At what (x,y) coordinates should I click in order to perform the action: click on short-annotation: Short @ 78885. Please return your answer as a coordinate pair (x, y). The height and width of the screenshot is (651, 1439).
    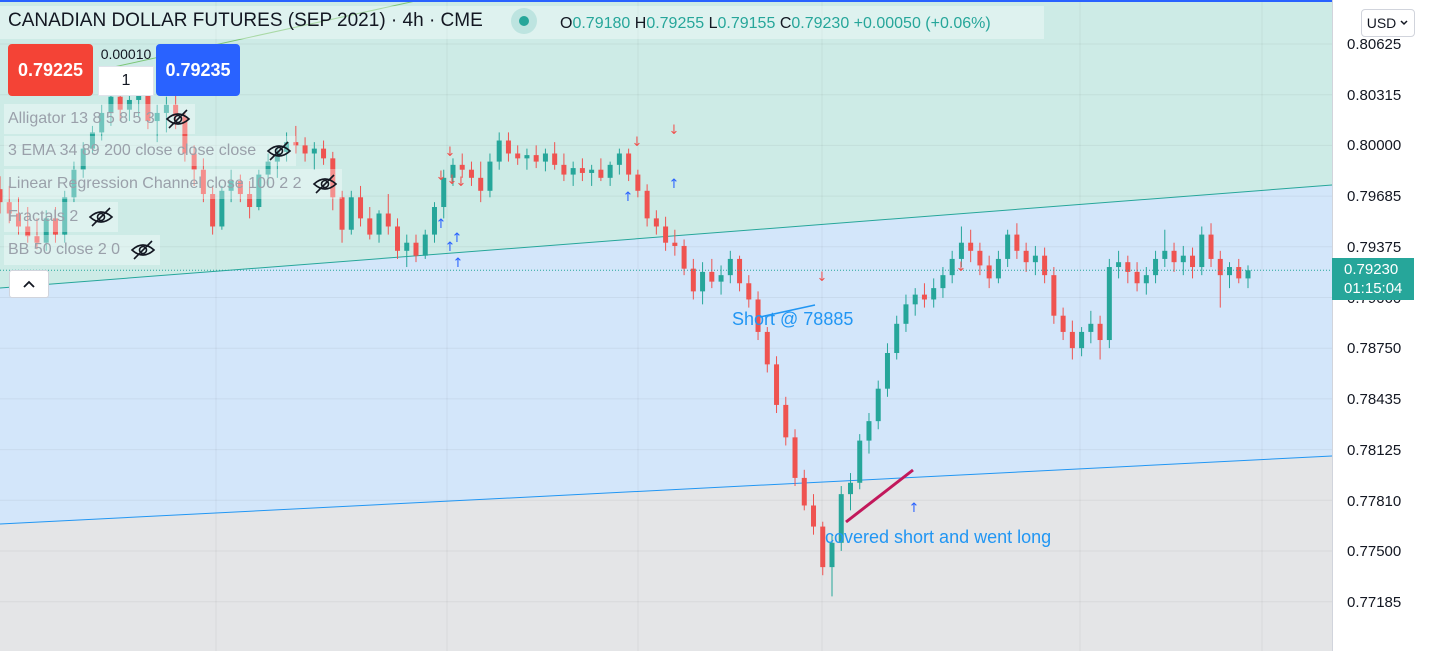
    Looking at the image, I should click on (793, 319).